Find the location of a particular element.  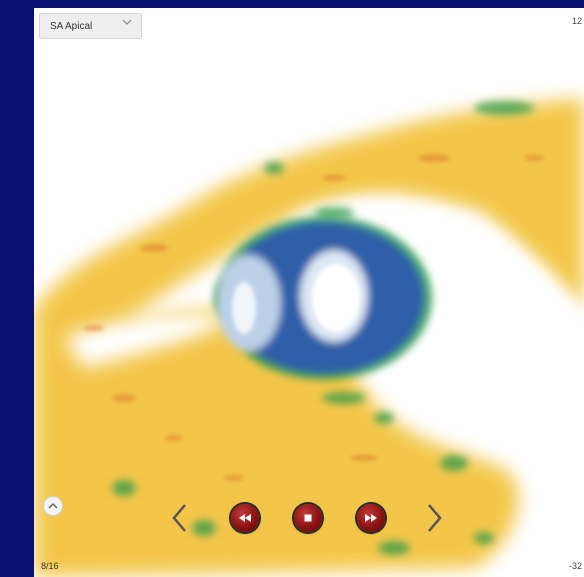

scale-max-label: 12 is located at coordinates (576, 21).